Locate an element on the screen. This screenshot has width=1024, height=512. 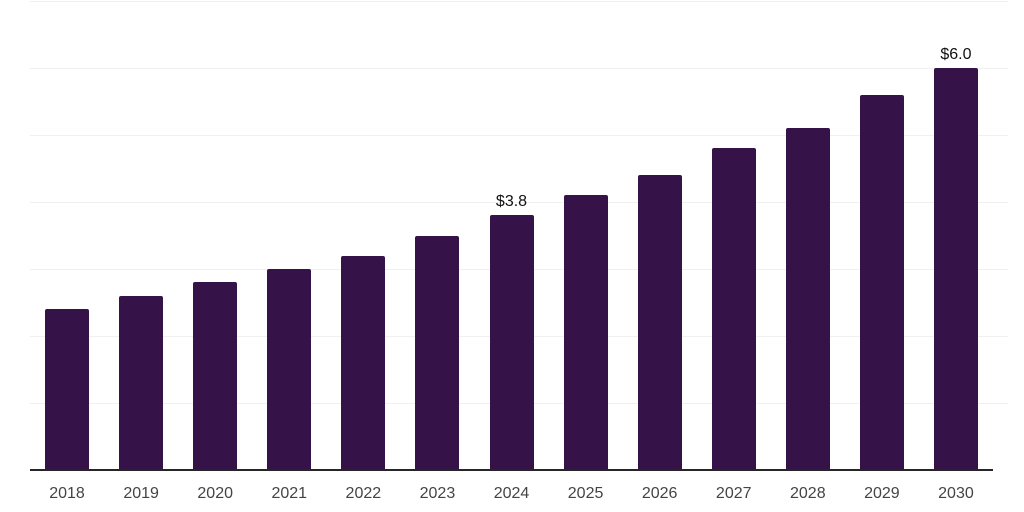
x-axis-tick-label-2018: 2018 is located at coordinates (67, 493).